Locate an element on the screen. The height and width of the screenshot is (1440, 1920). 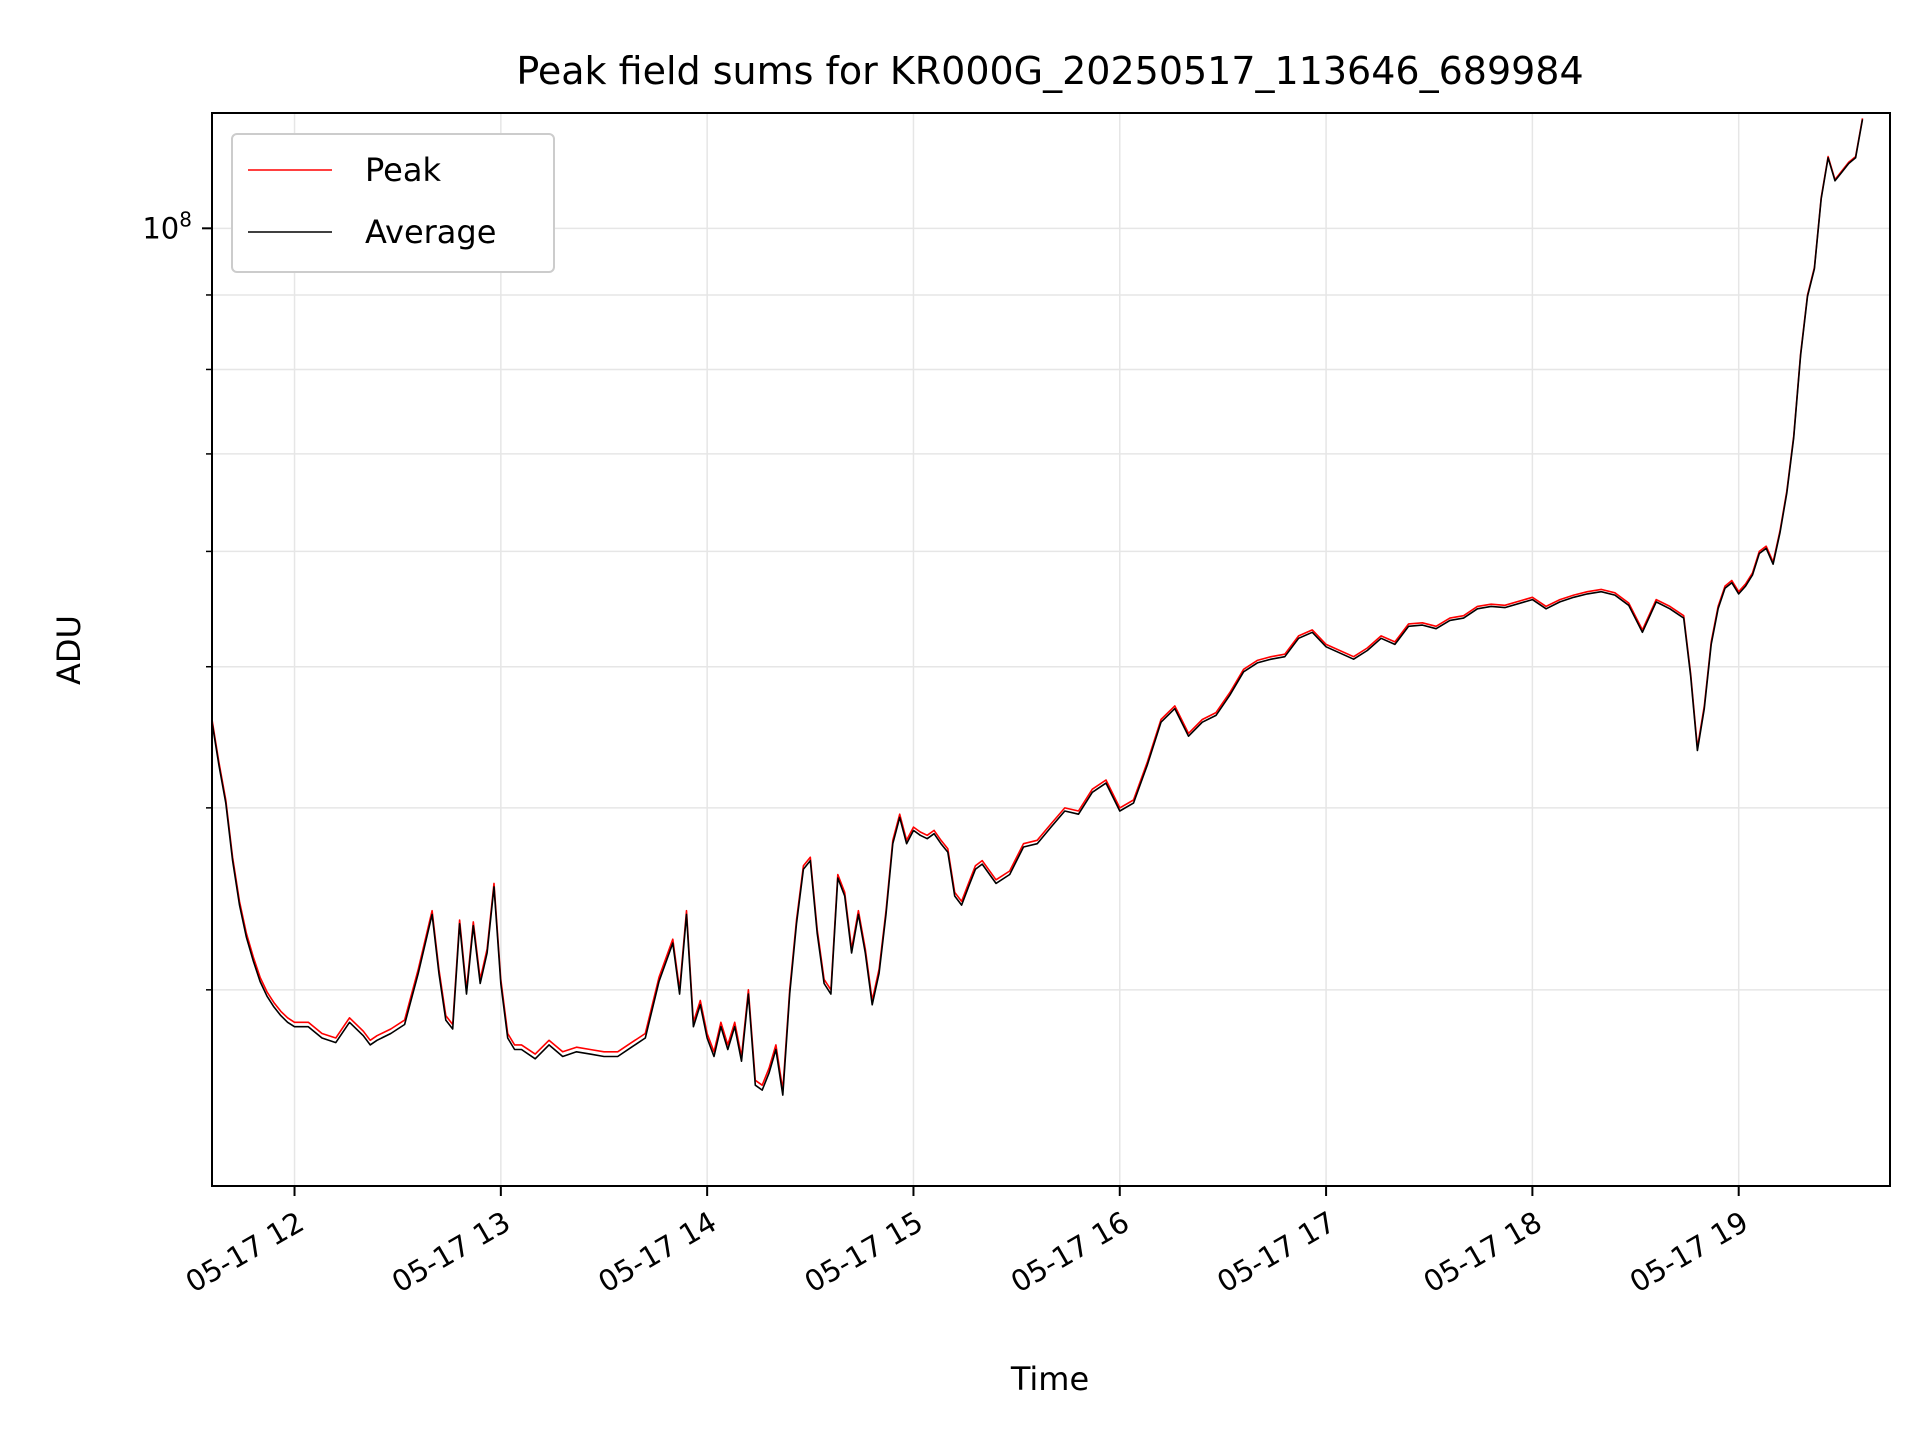
legend-average-label: Average is located at coordinates (430, 232).